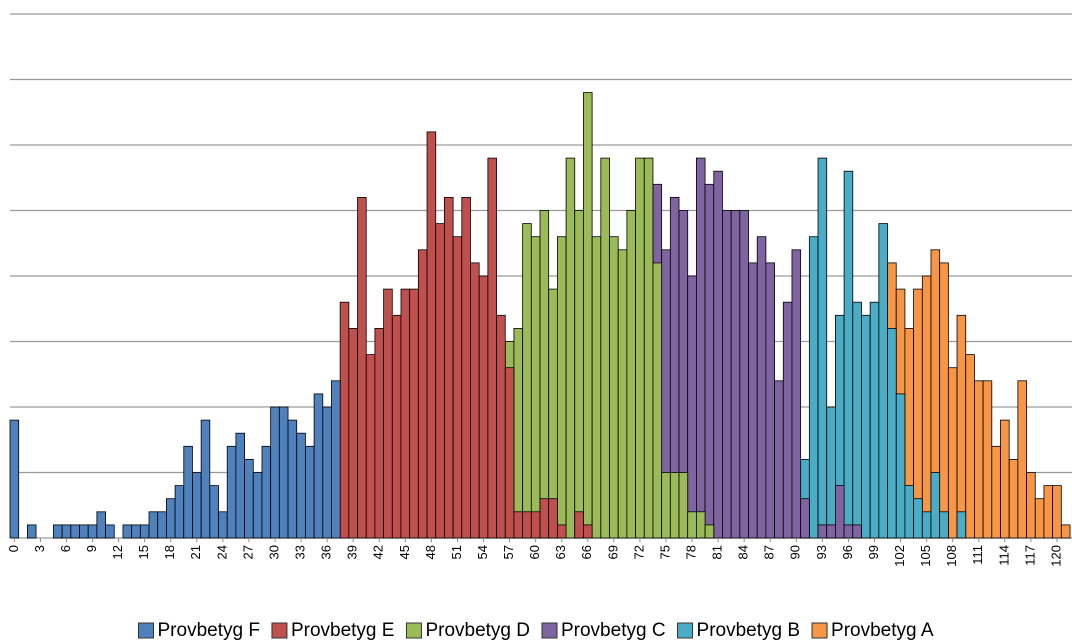 The image size is (1072, 644). Describe the element at coordinates (195, 552) in the screenshot. I see `x-tick-label: 21` at that location.